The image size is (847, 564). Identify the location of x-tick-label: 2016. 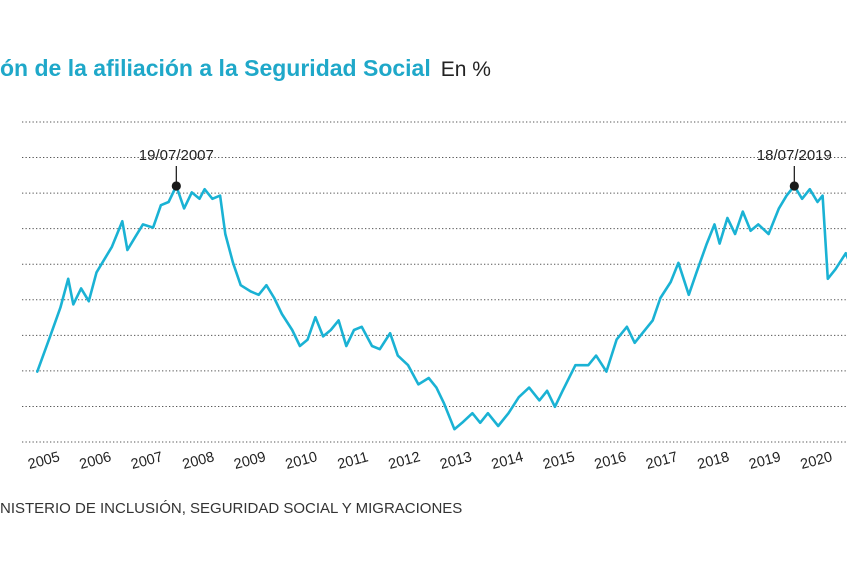
(610, 461).